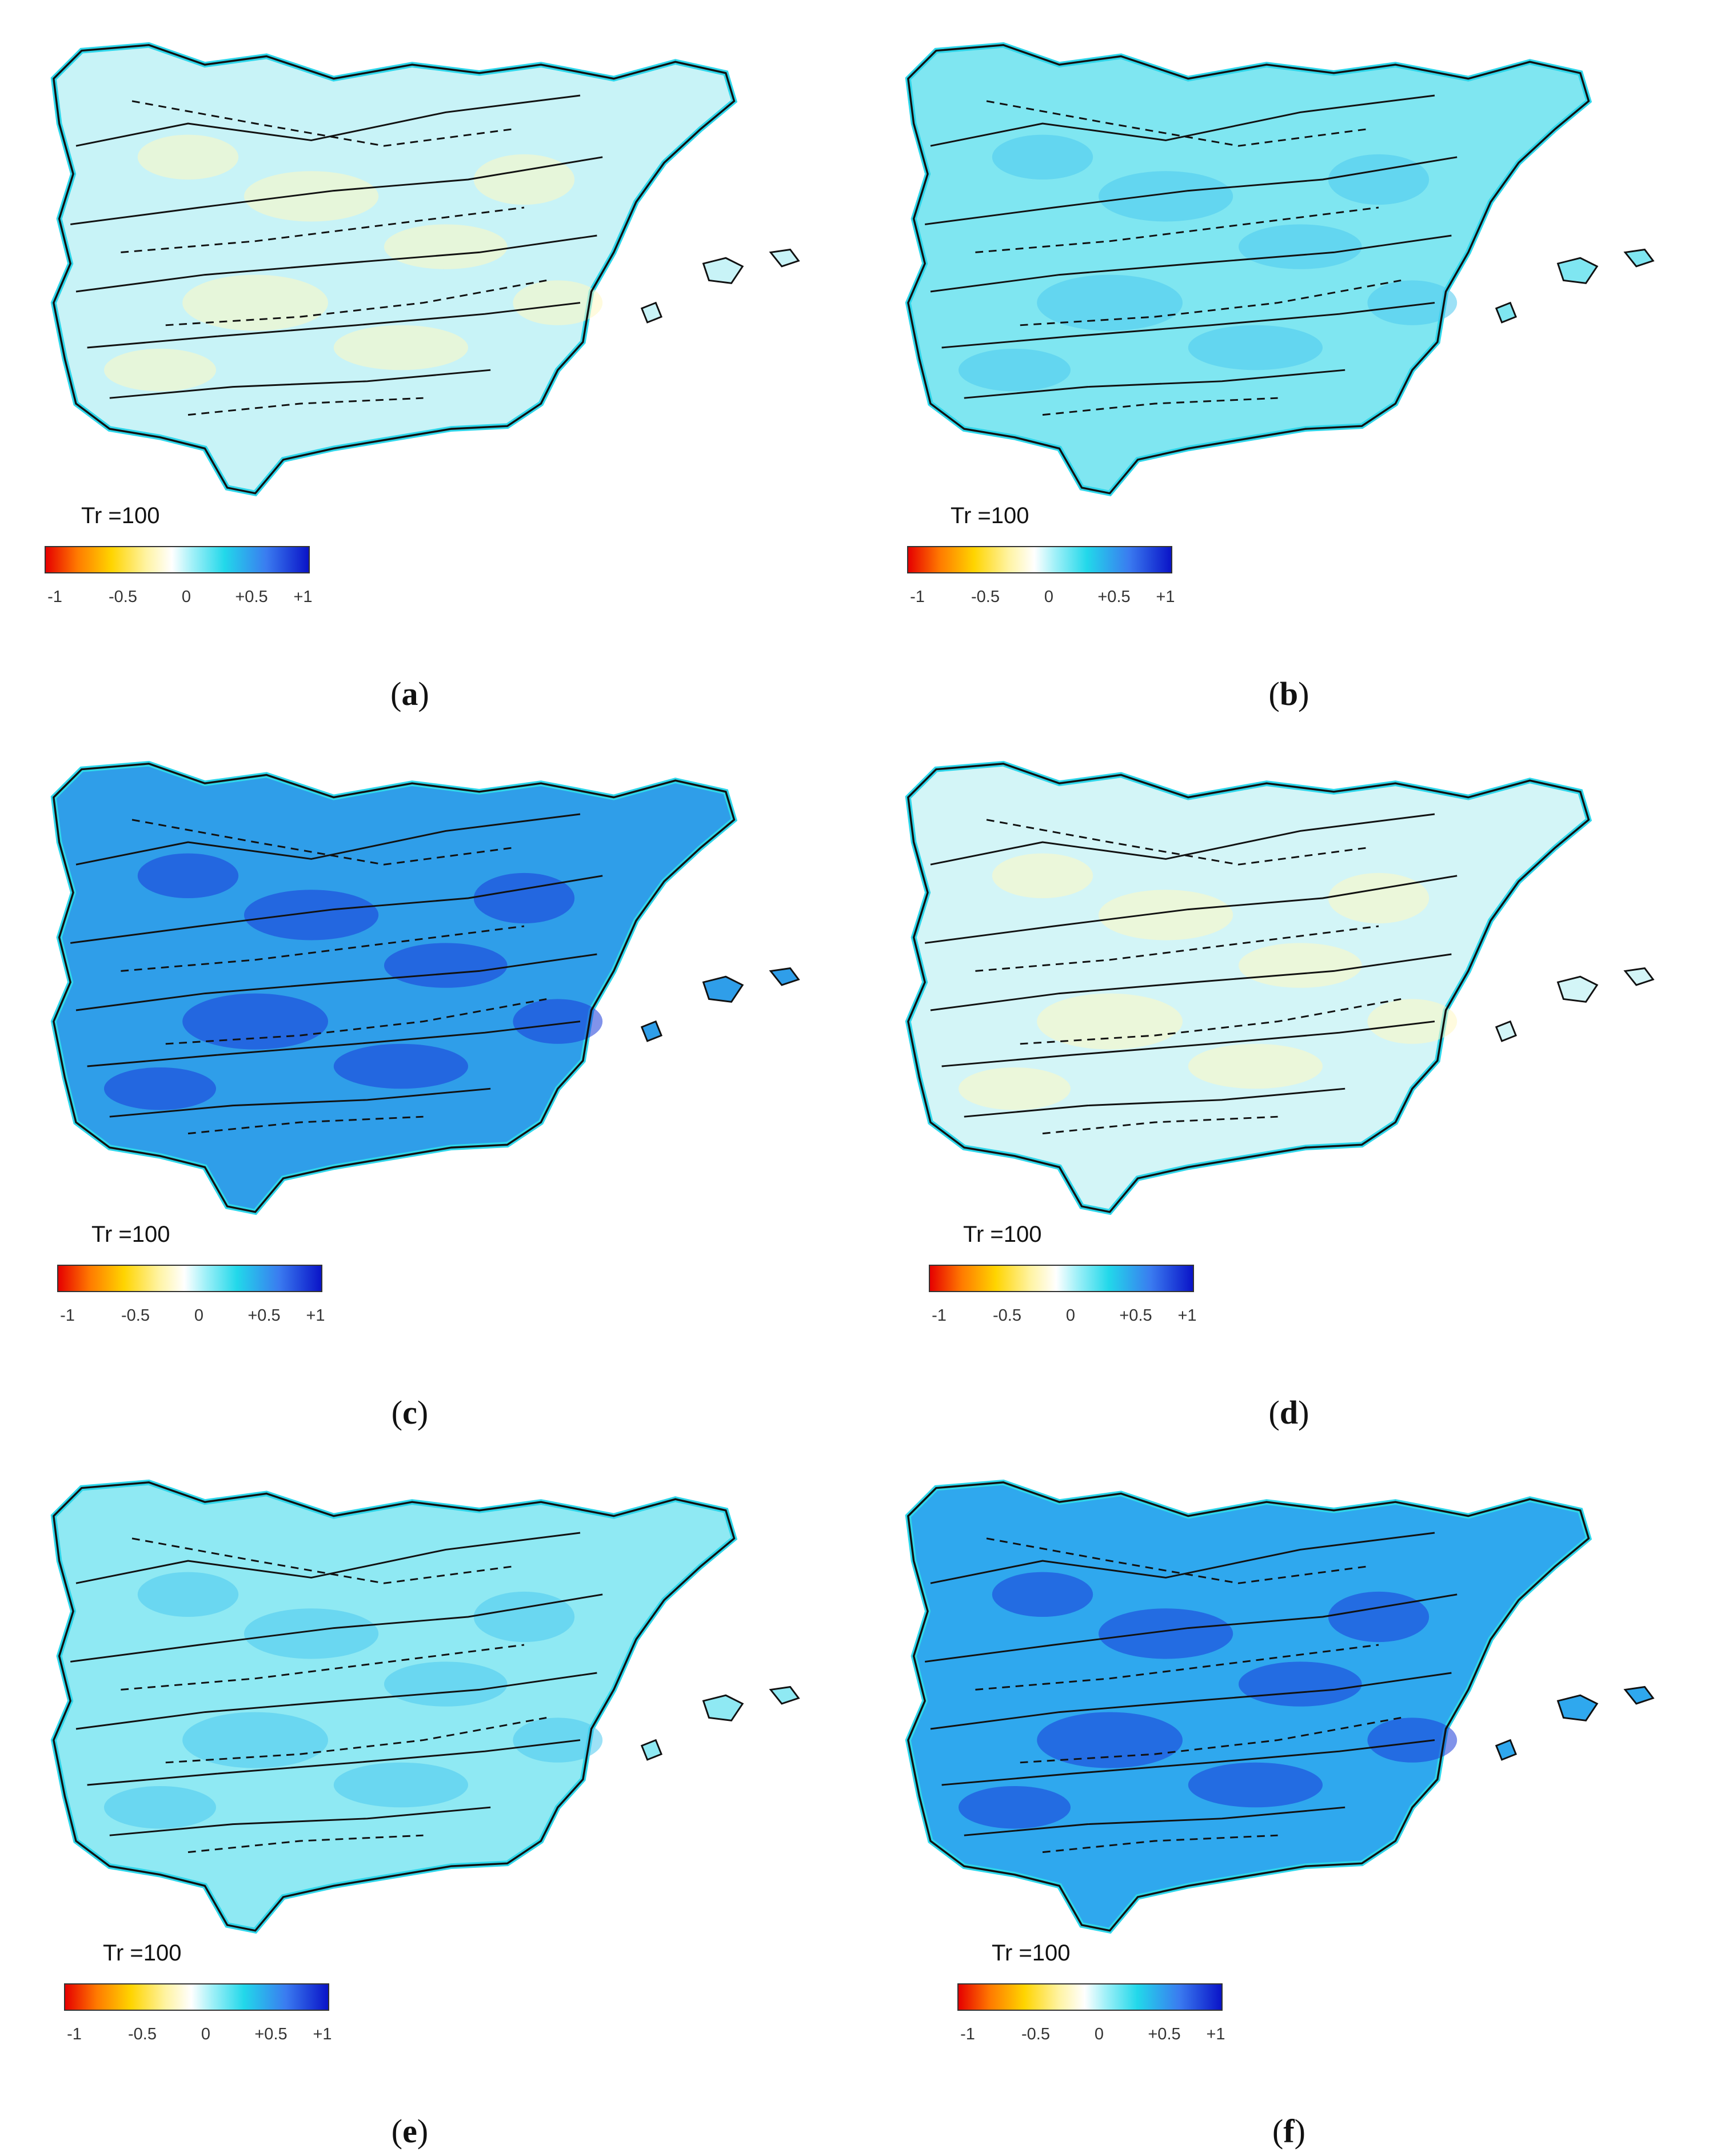 The height and width of the screenshot is (2156, 1709). I want to click on panel-caption: (a), so click(409, 693).